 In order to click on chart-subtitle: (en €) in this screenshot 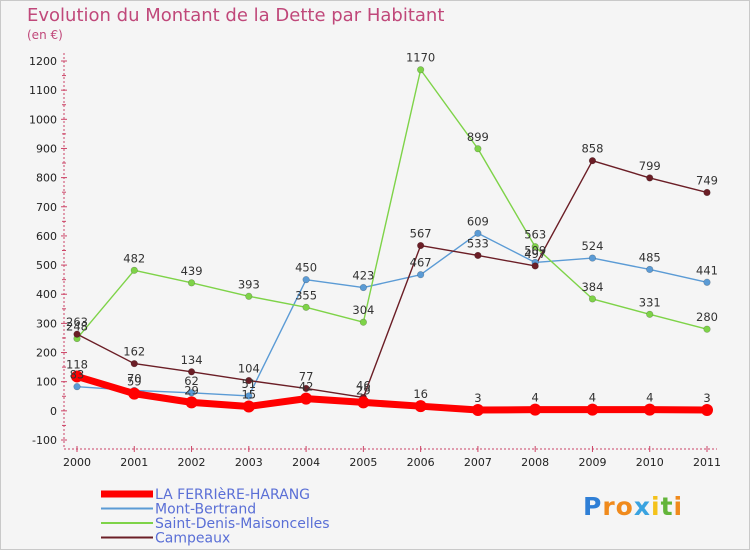, I will do `click(45, 35)`.